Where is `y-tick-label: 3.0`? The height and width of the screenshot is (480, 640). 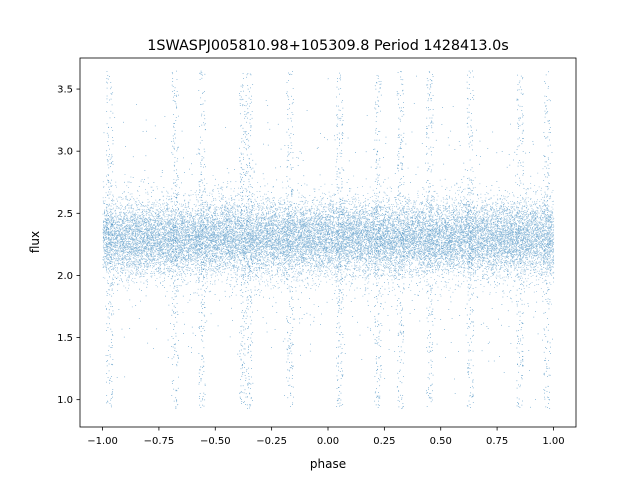 y-tick-label: 3.0 is located at coordinates (65, 152).